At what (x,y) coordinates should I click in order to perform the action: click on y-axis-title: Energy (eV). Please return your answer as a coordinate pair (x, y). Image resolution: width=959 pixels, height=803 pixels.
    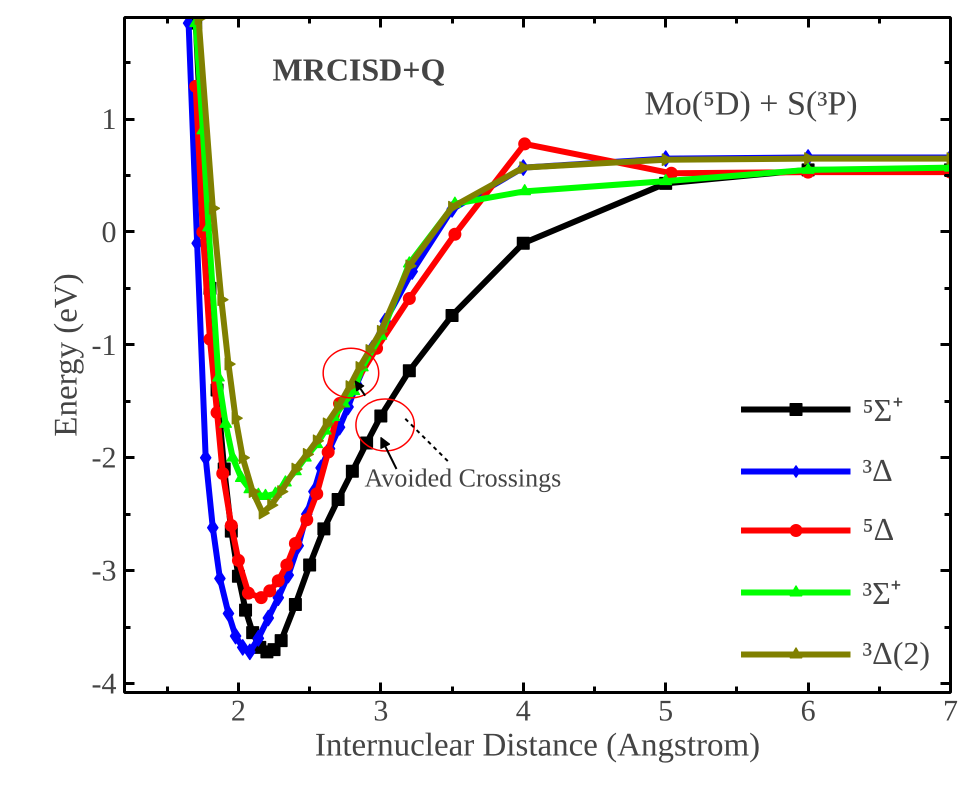
    Looking at the image, I should click on (66, 355).